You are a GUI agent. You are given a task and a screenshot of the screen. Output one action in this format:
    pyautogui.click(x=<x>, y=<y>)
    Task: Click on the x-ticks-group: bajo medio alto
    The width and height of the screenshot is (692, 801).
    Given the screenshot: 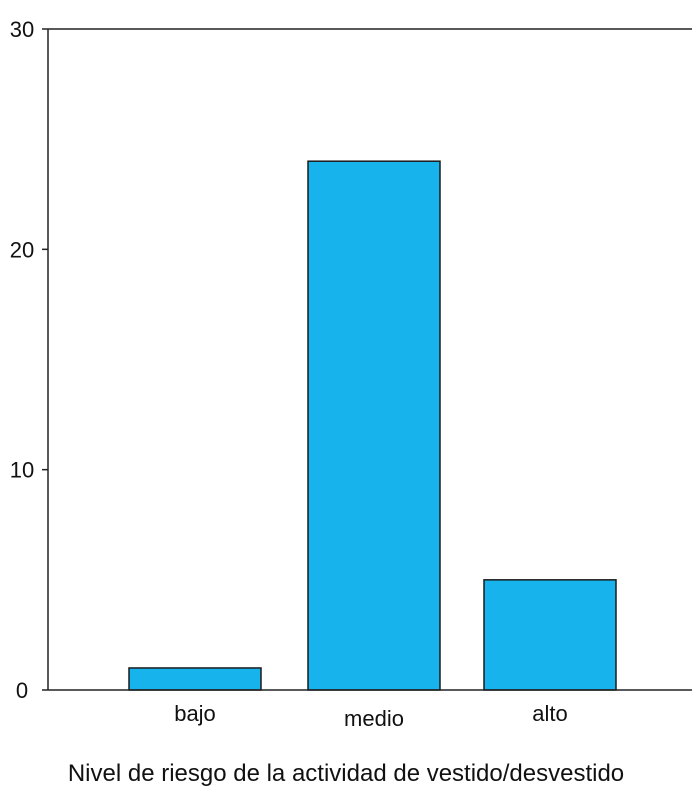 What is the action you would take?
    pyautogui.click(x=371, y=716)
    